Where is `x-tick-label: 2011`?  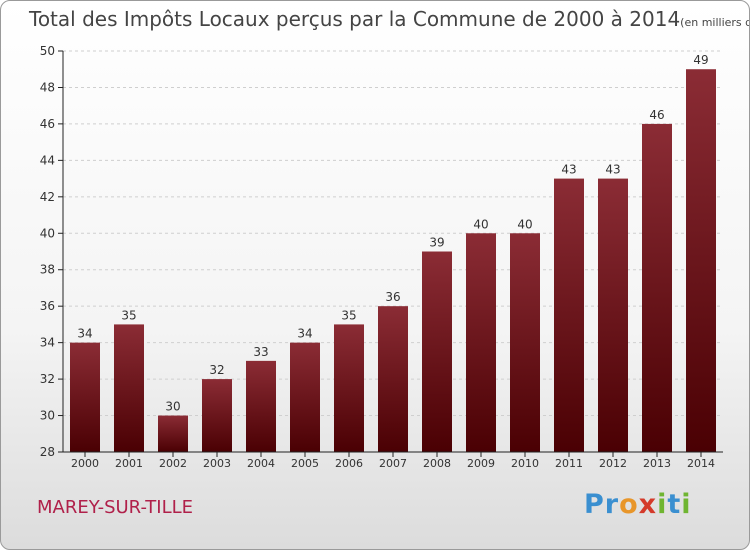
x-tick-label: 2011 is located at coordinates (569, 463).